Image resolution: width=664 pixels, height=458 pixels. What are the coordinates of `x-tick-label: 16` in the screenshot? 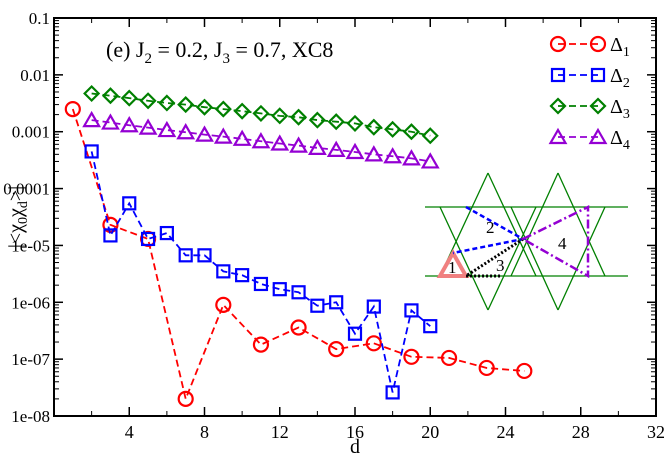 It's located at (355, 432).